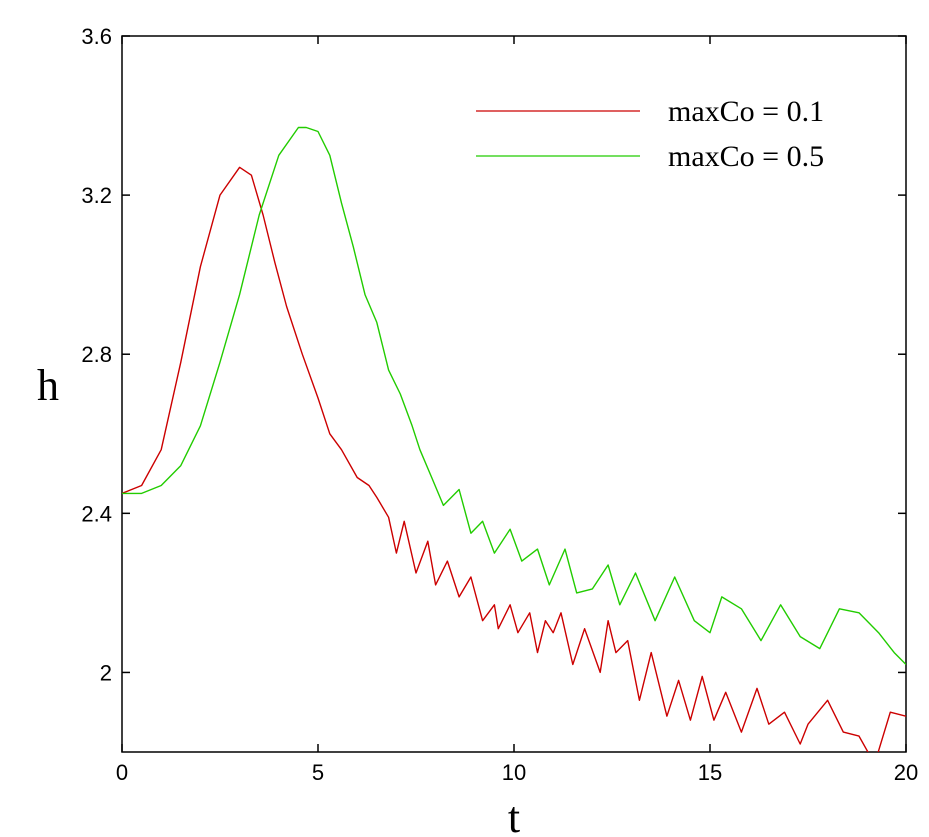 The image size is (929, 837). Describe the element at coordinates (96, 195) in the screenshot. I see `y-tick-label: 3.2` at that location.